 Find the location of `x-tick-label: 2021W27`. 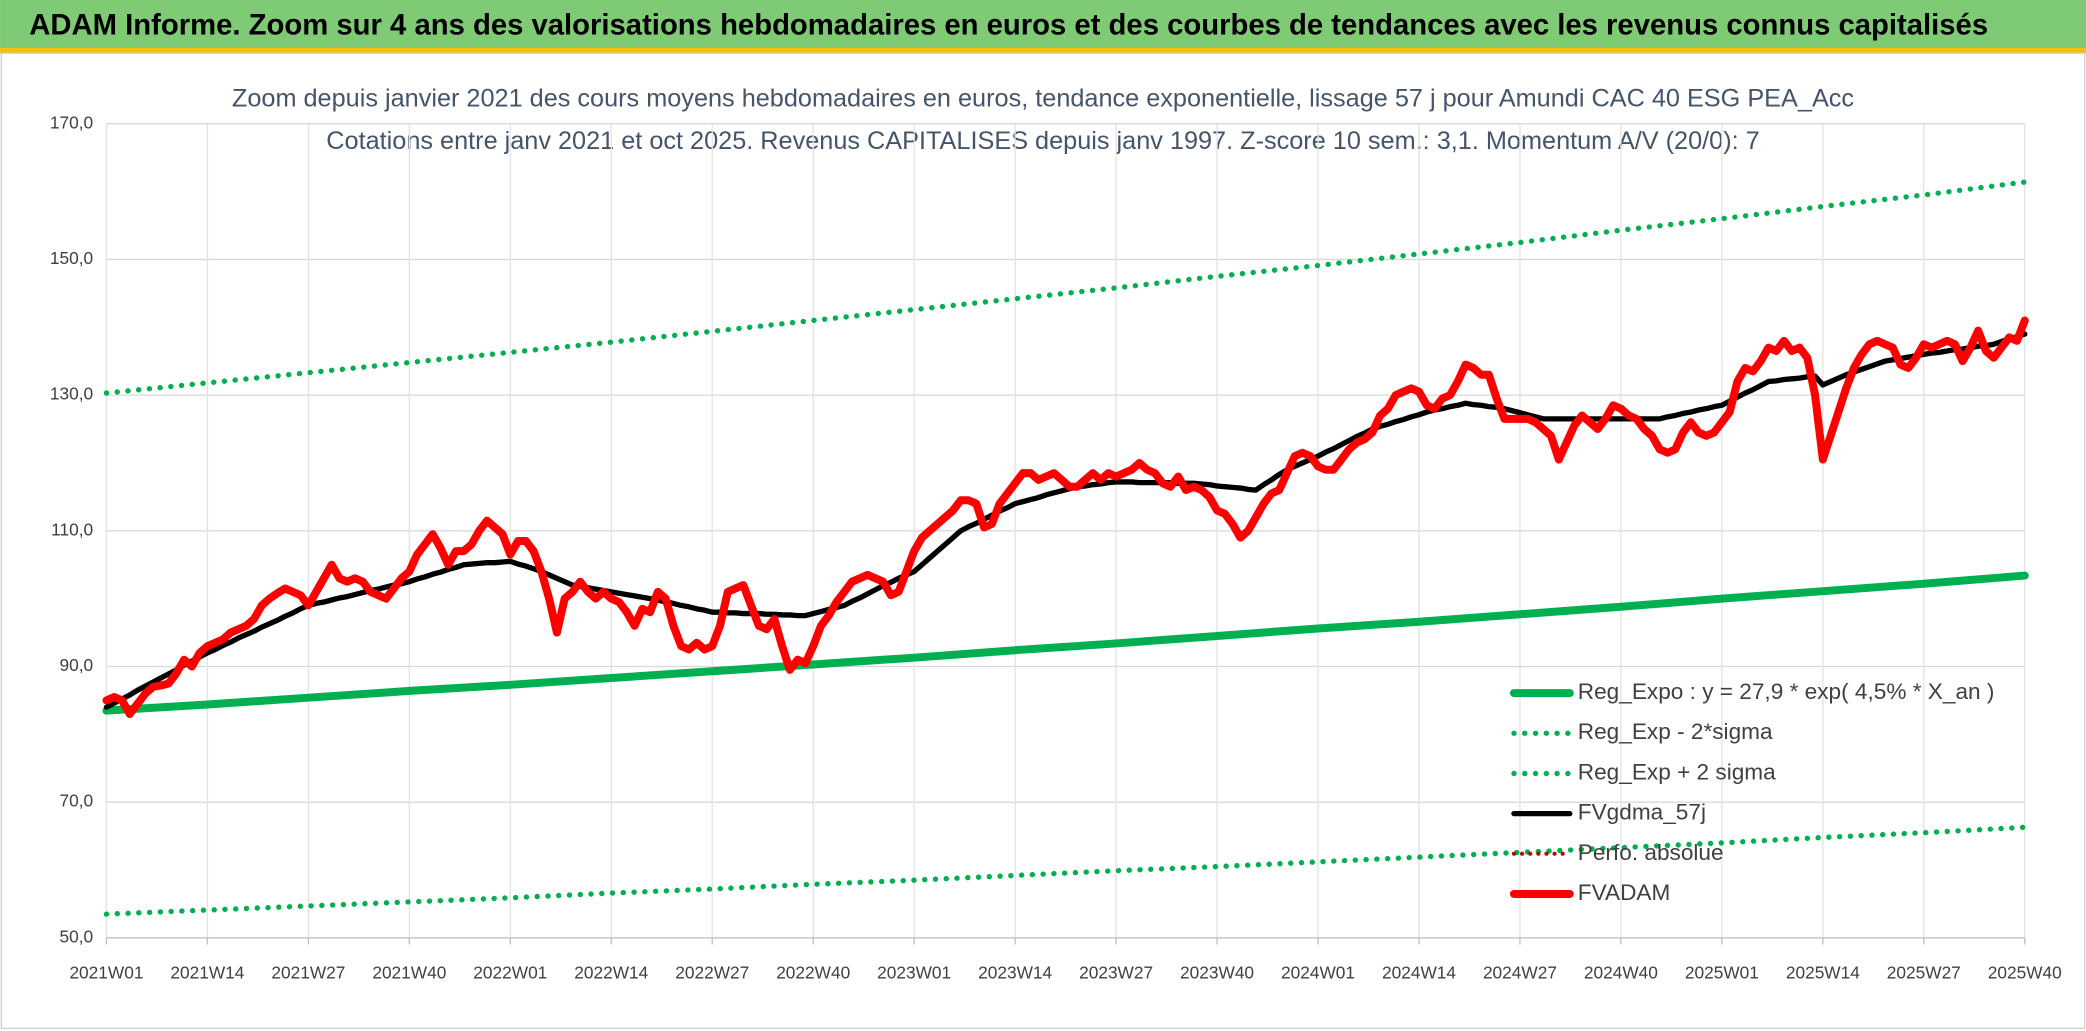

x-tick-label: 2021W27 is located at coordinates (308, 972).